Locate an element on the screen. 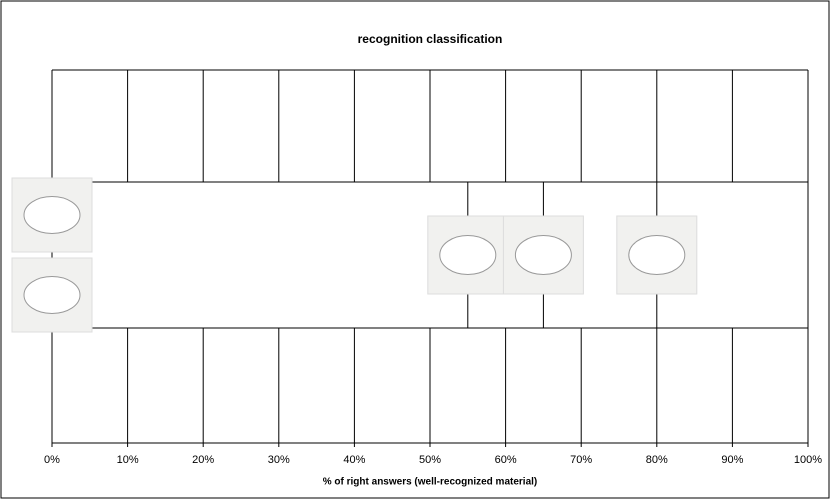 Image resolution: width=831 pixels, height=500 pixels. x-tick-label: 0% is located at coordinates (52, 460).